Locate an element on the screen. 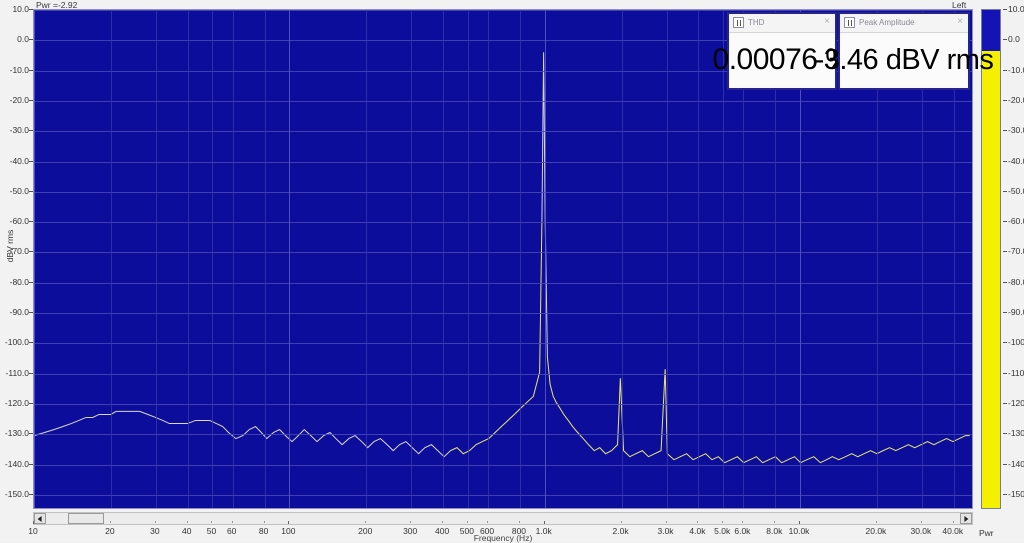  y-axis-tick-label: -30.0 is located at coordinates (19, 130).